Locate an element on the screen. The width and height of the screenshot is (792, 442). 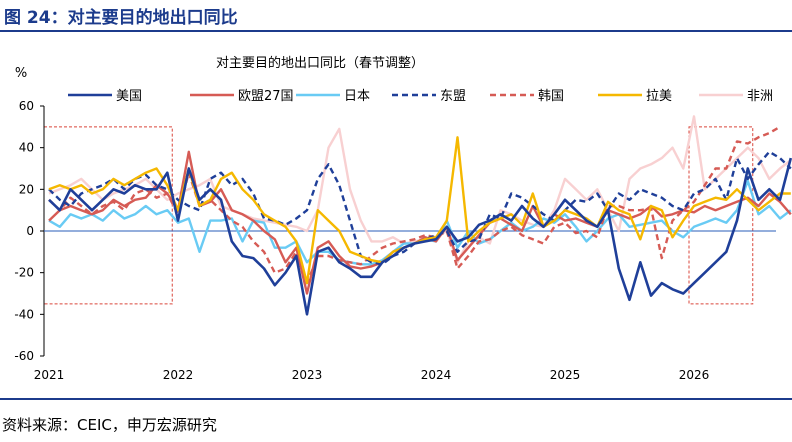
y-tick-label: 20 is located at coordinates (26, 189).